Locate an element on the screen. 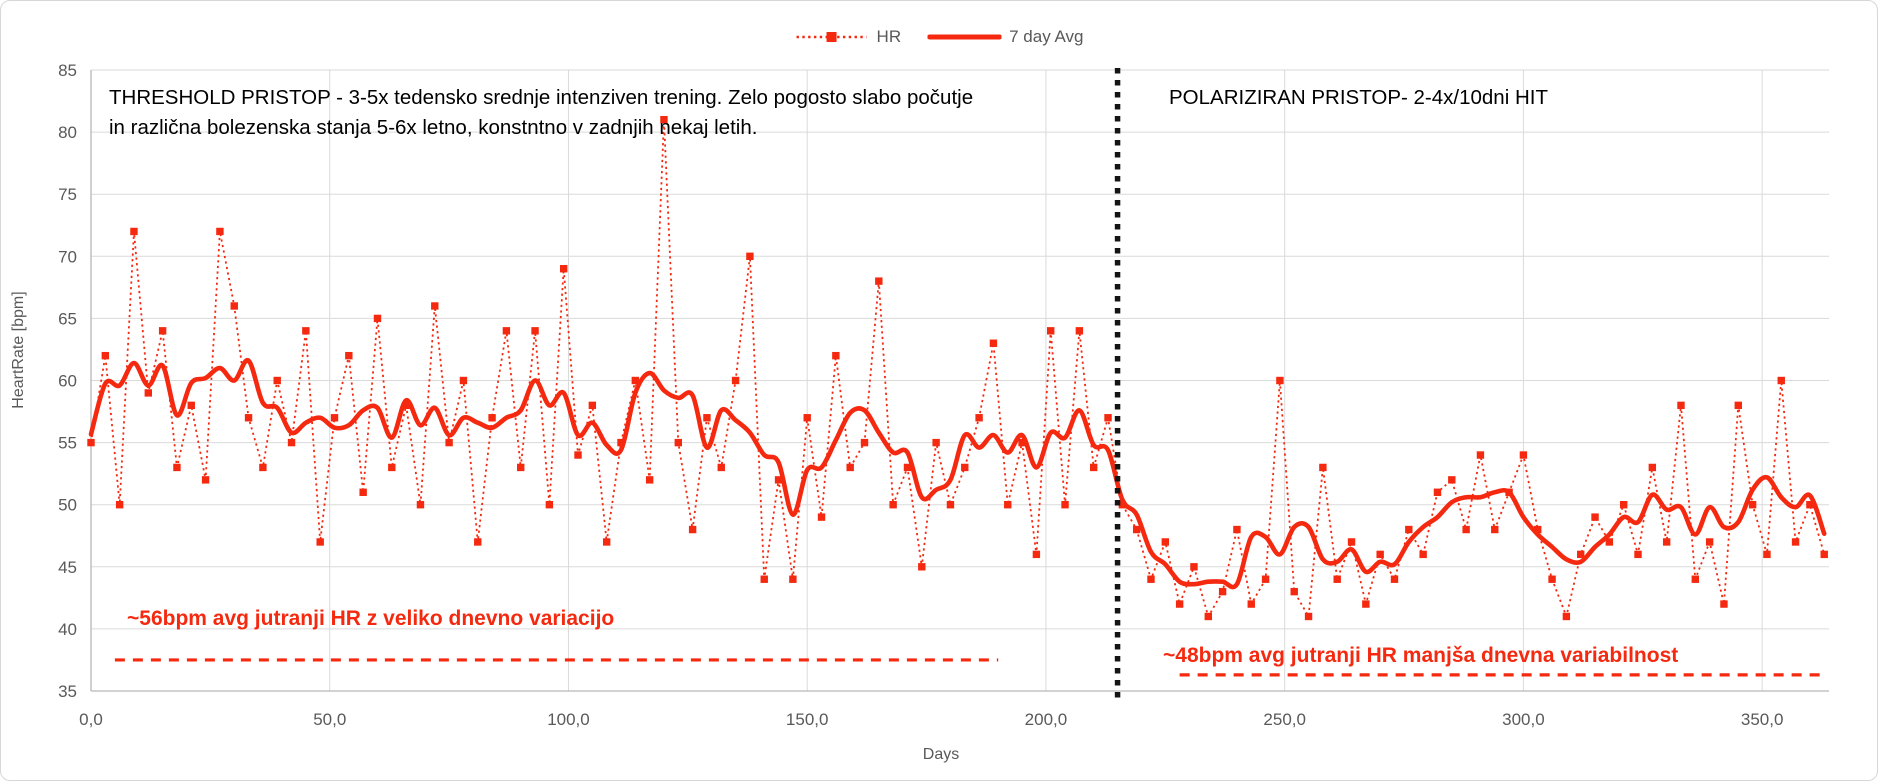 This screenshot has width=1880, height=784. avg-solid-line-icon is located at coordinates (964, 37).